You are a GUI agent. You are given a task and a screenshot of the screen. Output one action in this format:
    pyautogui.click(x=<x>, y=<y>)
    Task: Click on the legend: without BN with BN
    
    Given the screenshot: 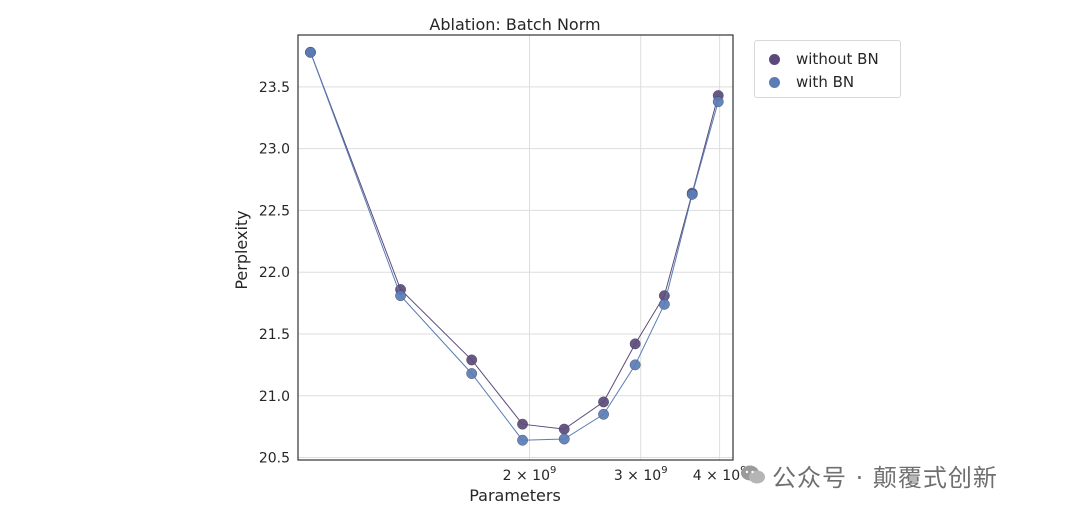 What is the action you would take?
    pyautogui.click(x=827, y=69)
    